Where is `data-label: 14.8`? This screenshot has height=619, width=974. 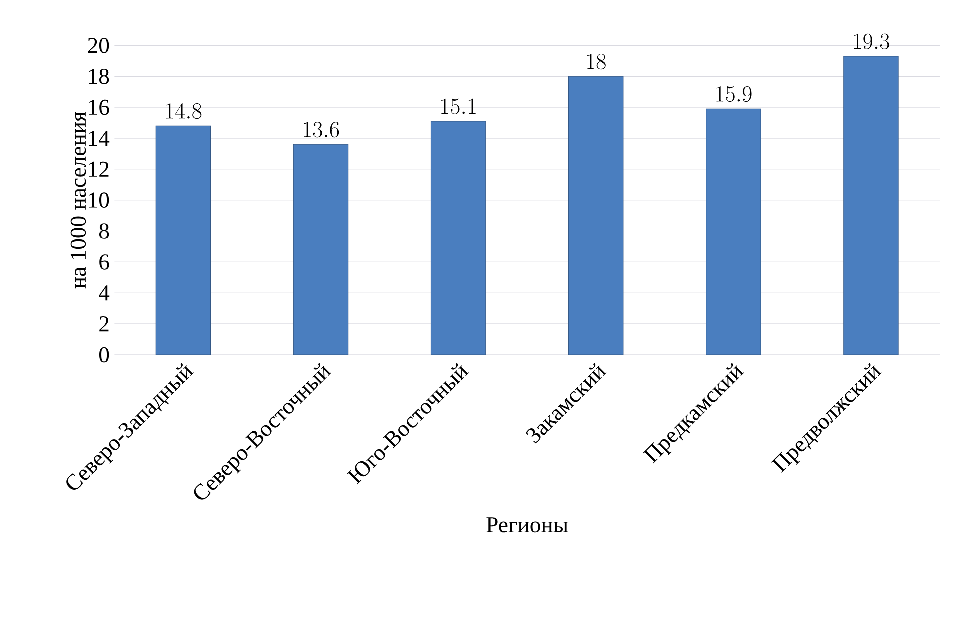 data-label: 14.8 is located at coordinates (184, 111).